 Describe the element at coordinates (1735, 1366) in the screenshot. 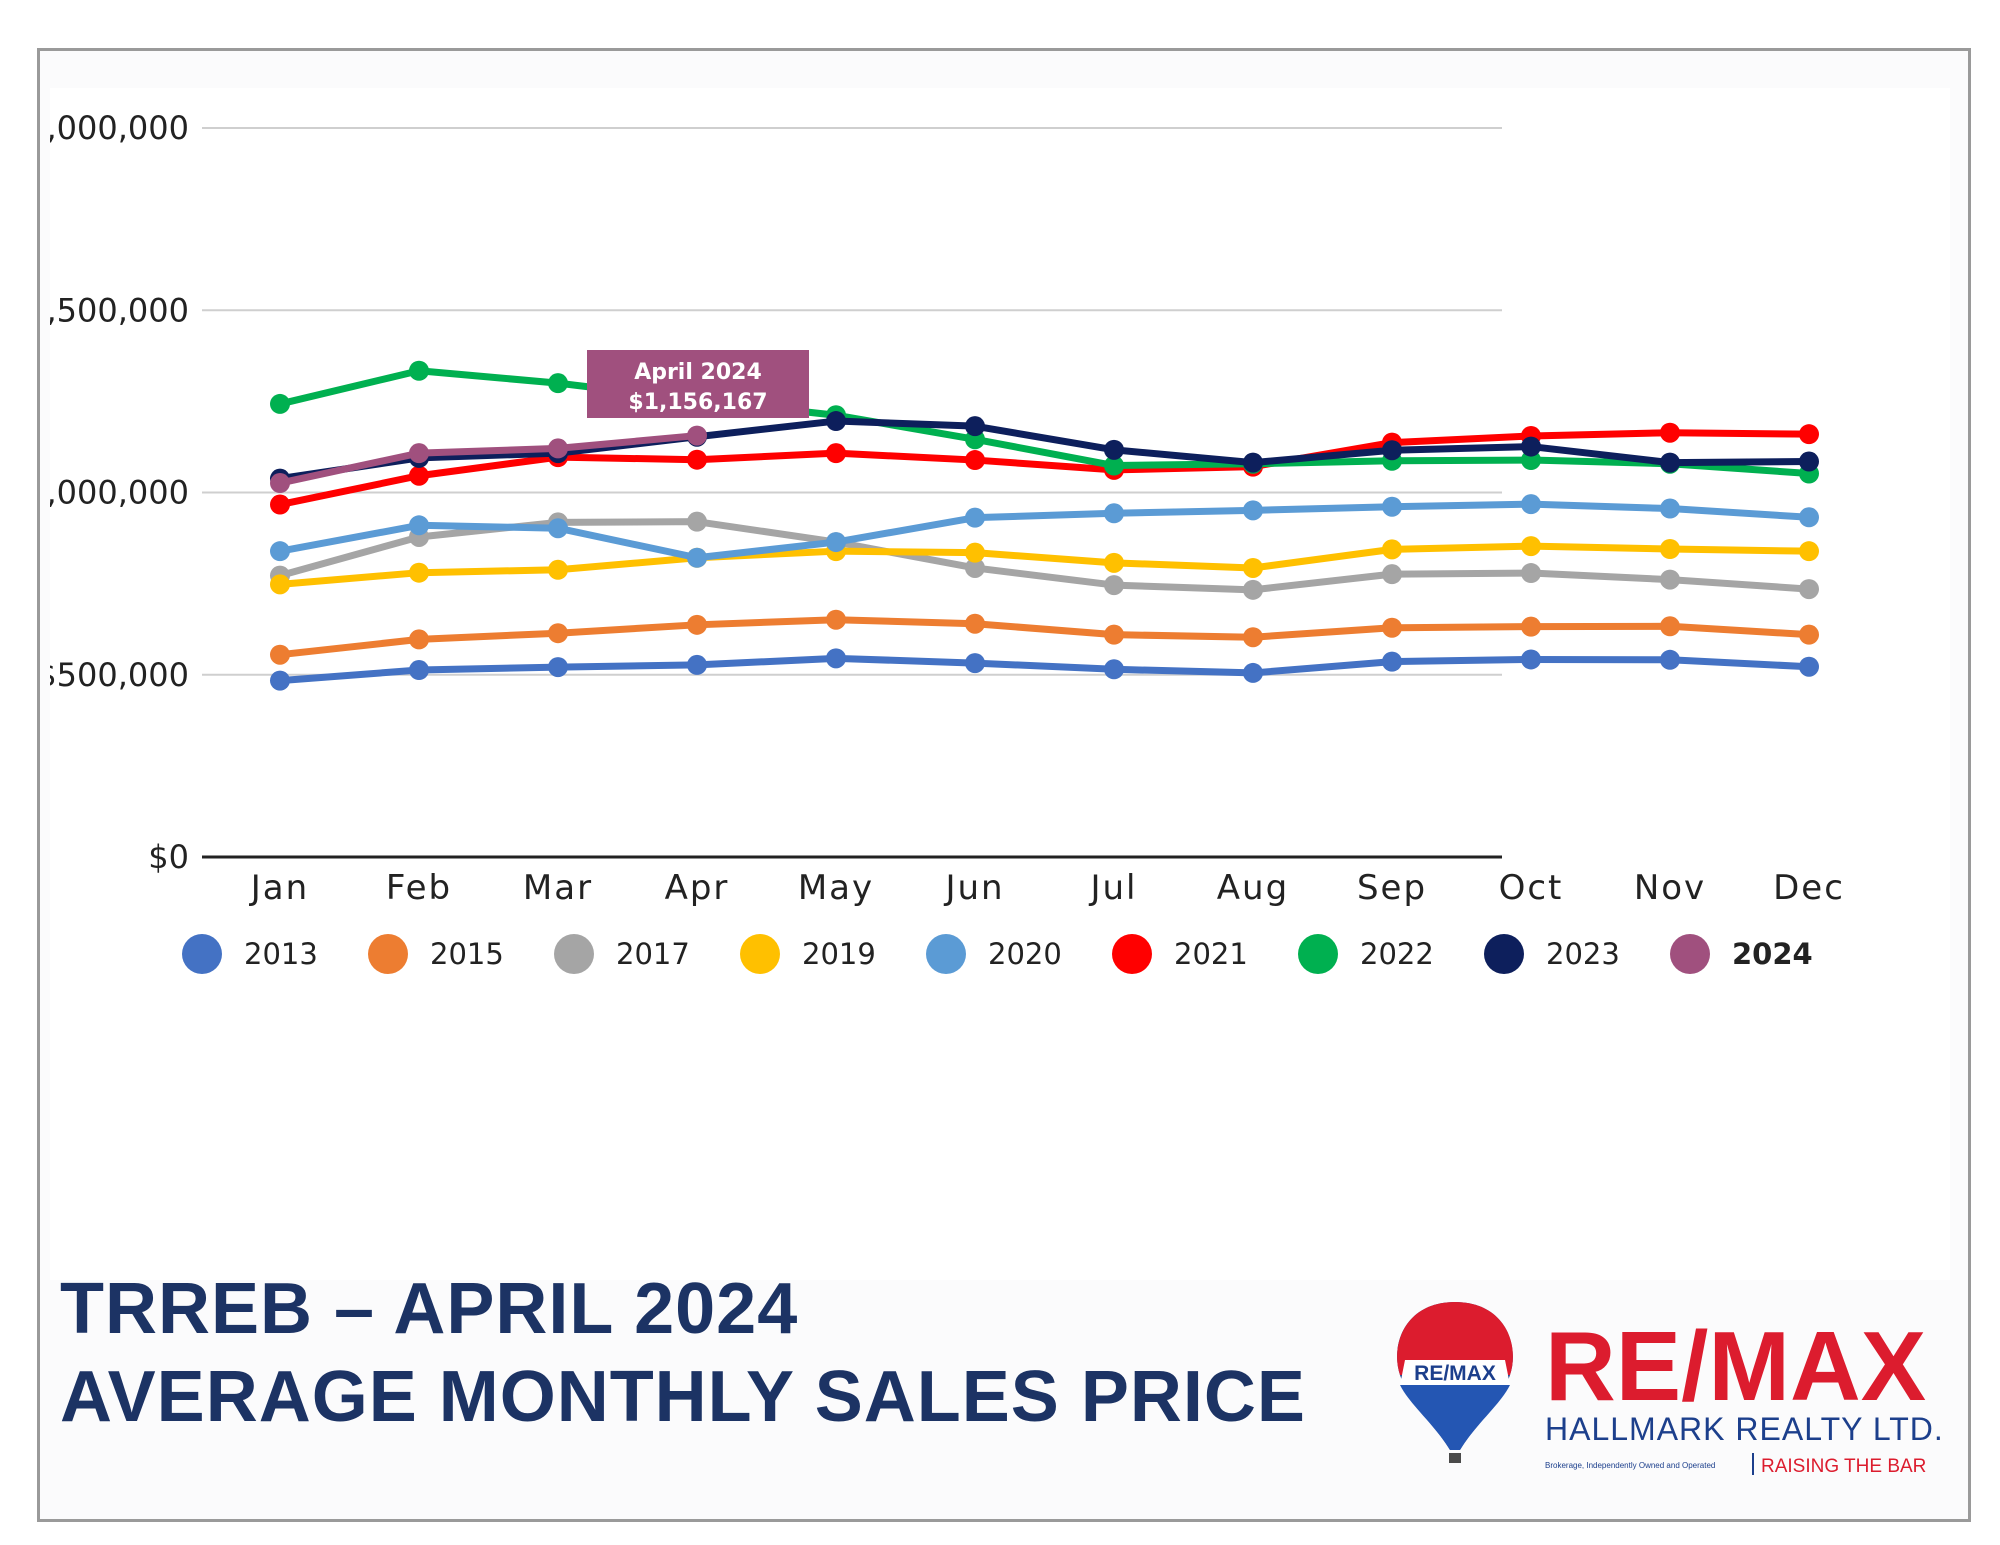

I see `logo-brand: RE/MAX` at that location.